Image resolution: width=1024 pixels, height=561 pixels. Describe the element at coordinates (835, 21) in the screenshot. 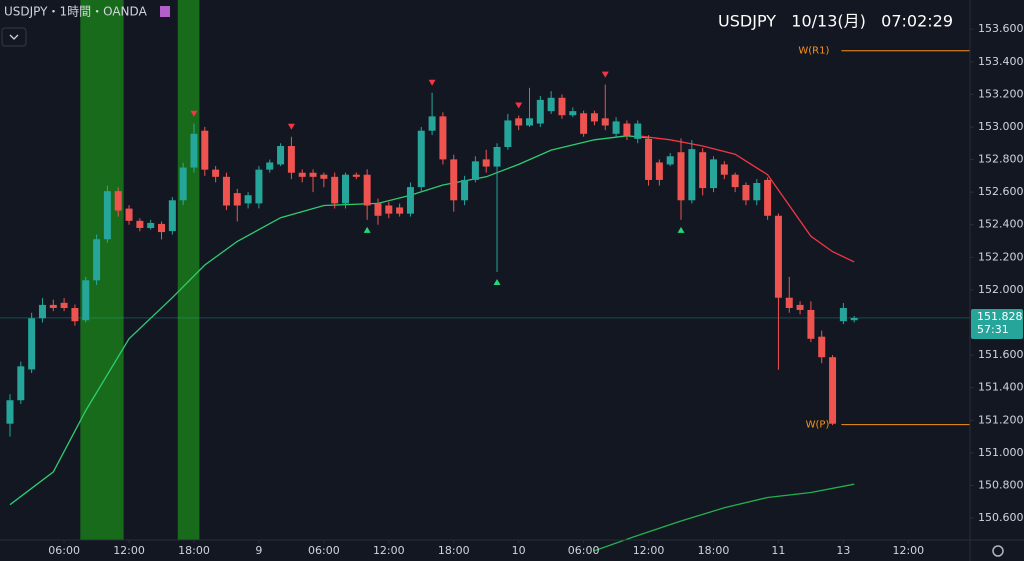

I see `header-clock: USDJPY 10/13(月) 07:02:29` at that location.